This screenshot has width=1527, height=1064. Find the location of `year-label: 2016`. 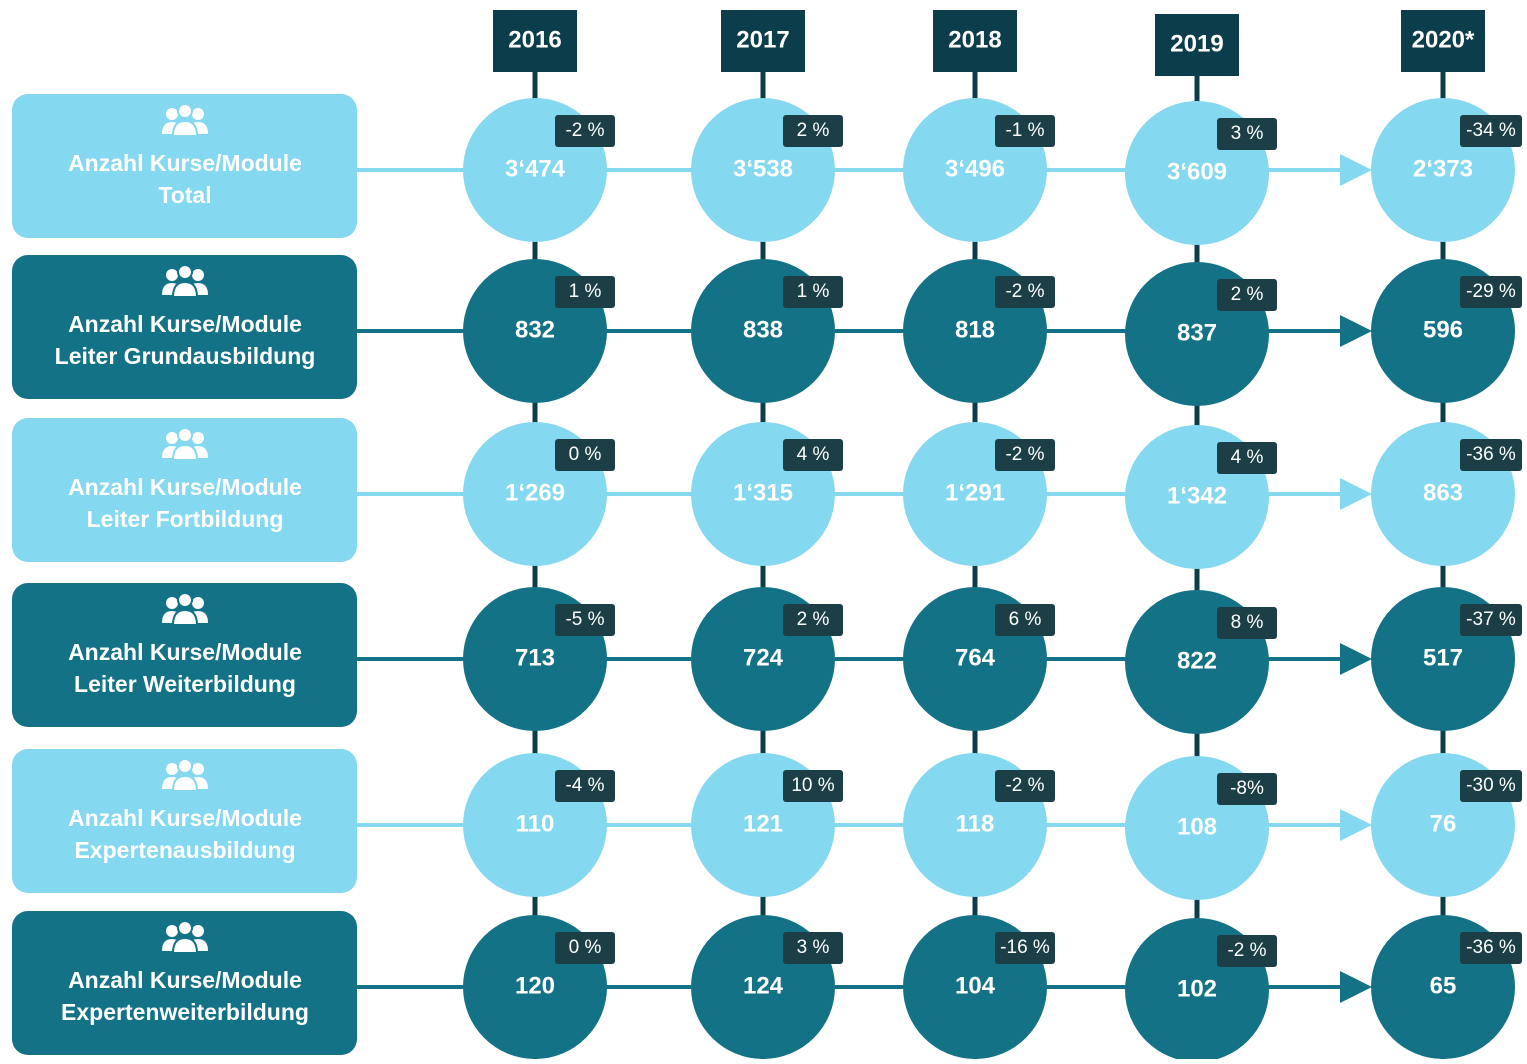

year-label: 2016 is located at coordinates (534, 39).